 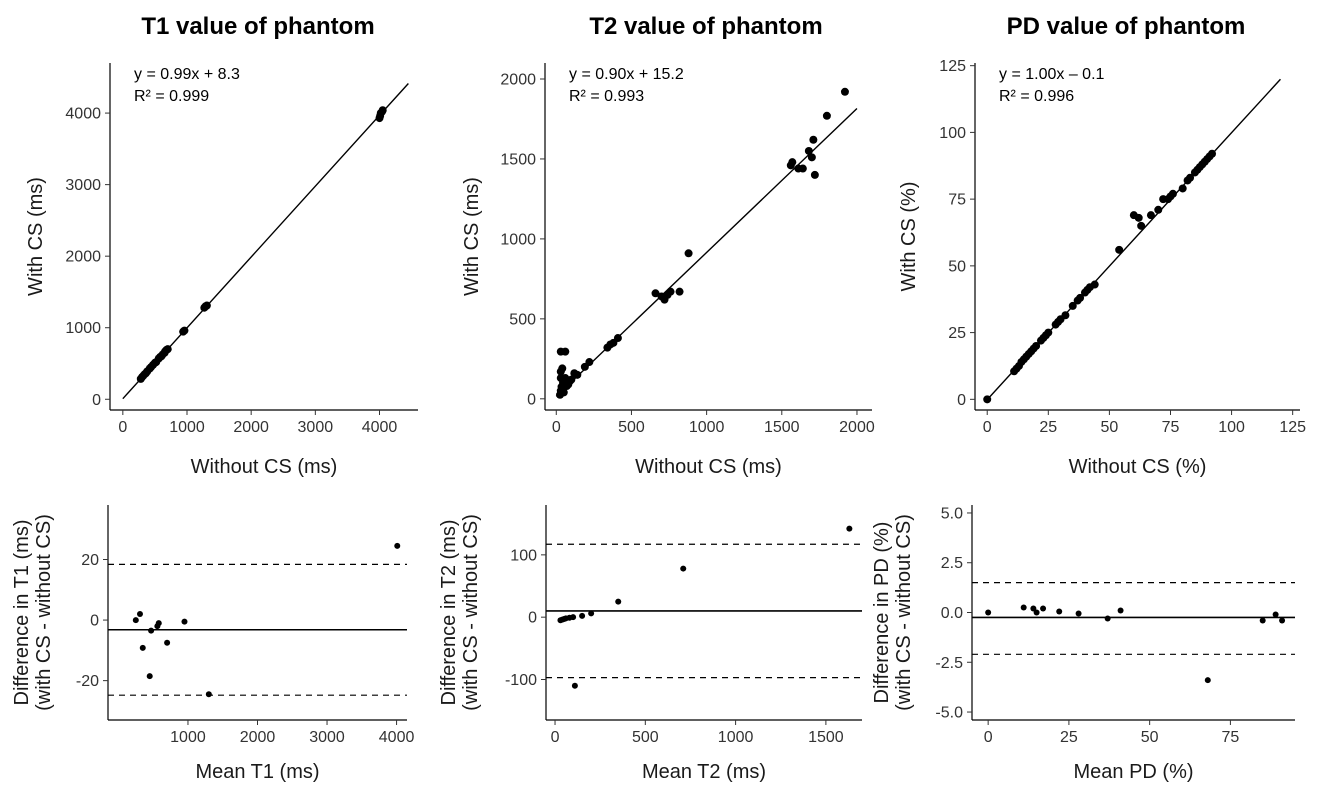 What do you see at coordinates (1126, 26) in the screenshot?
I see `chart-title: PD value of phantom` at bounding box center [1126, 26].